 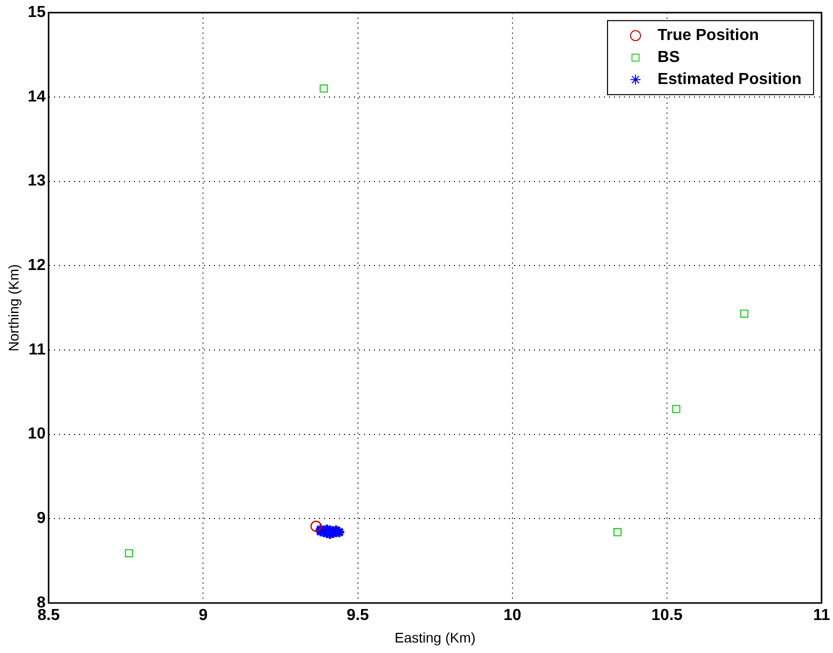 I want to click on y-tick-label: 13, so click(x=37, y=181).